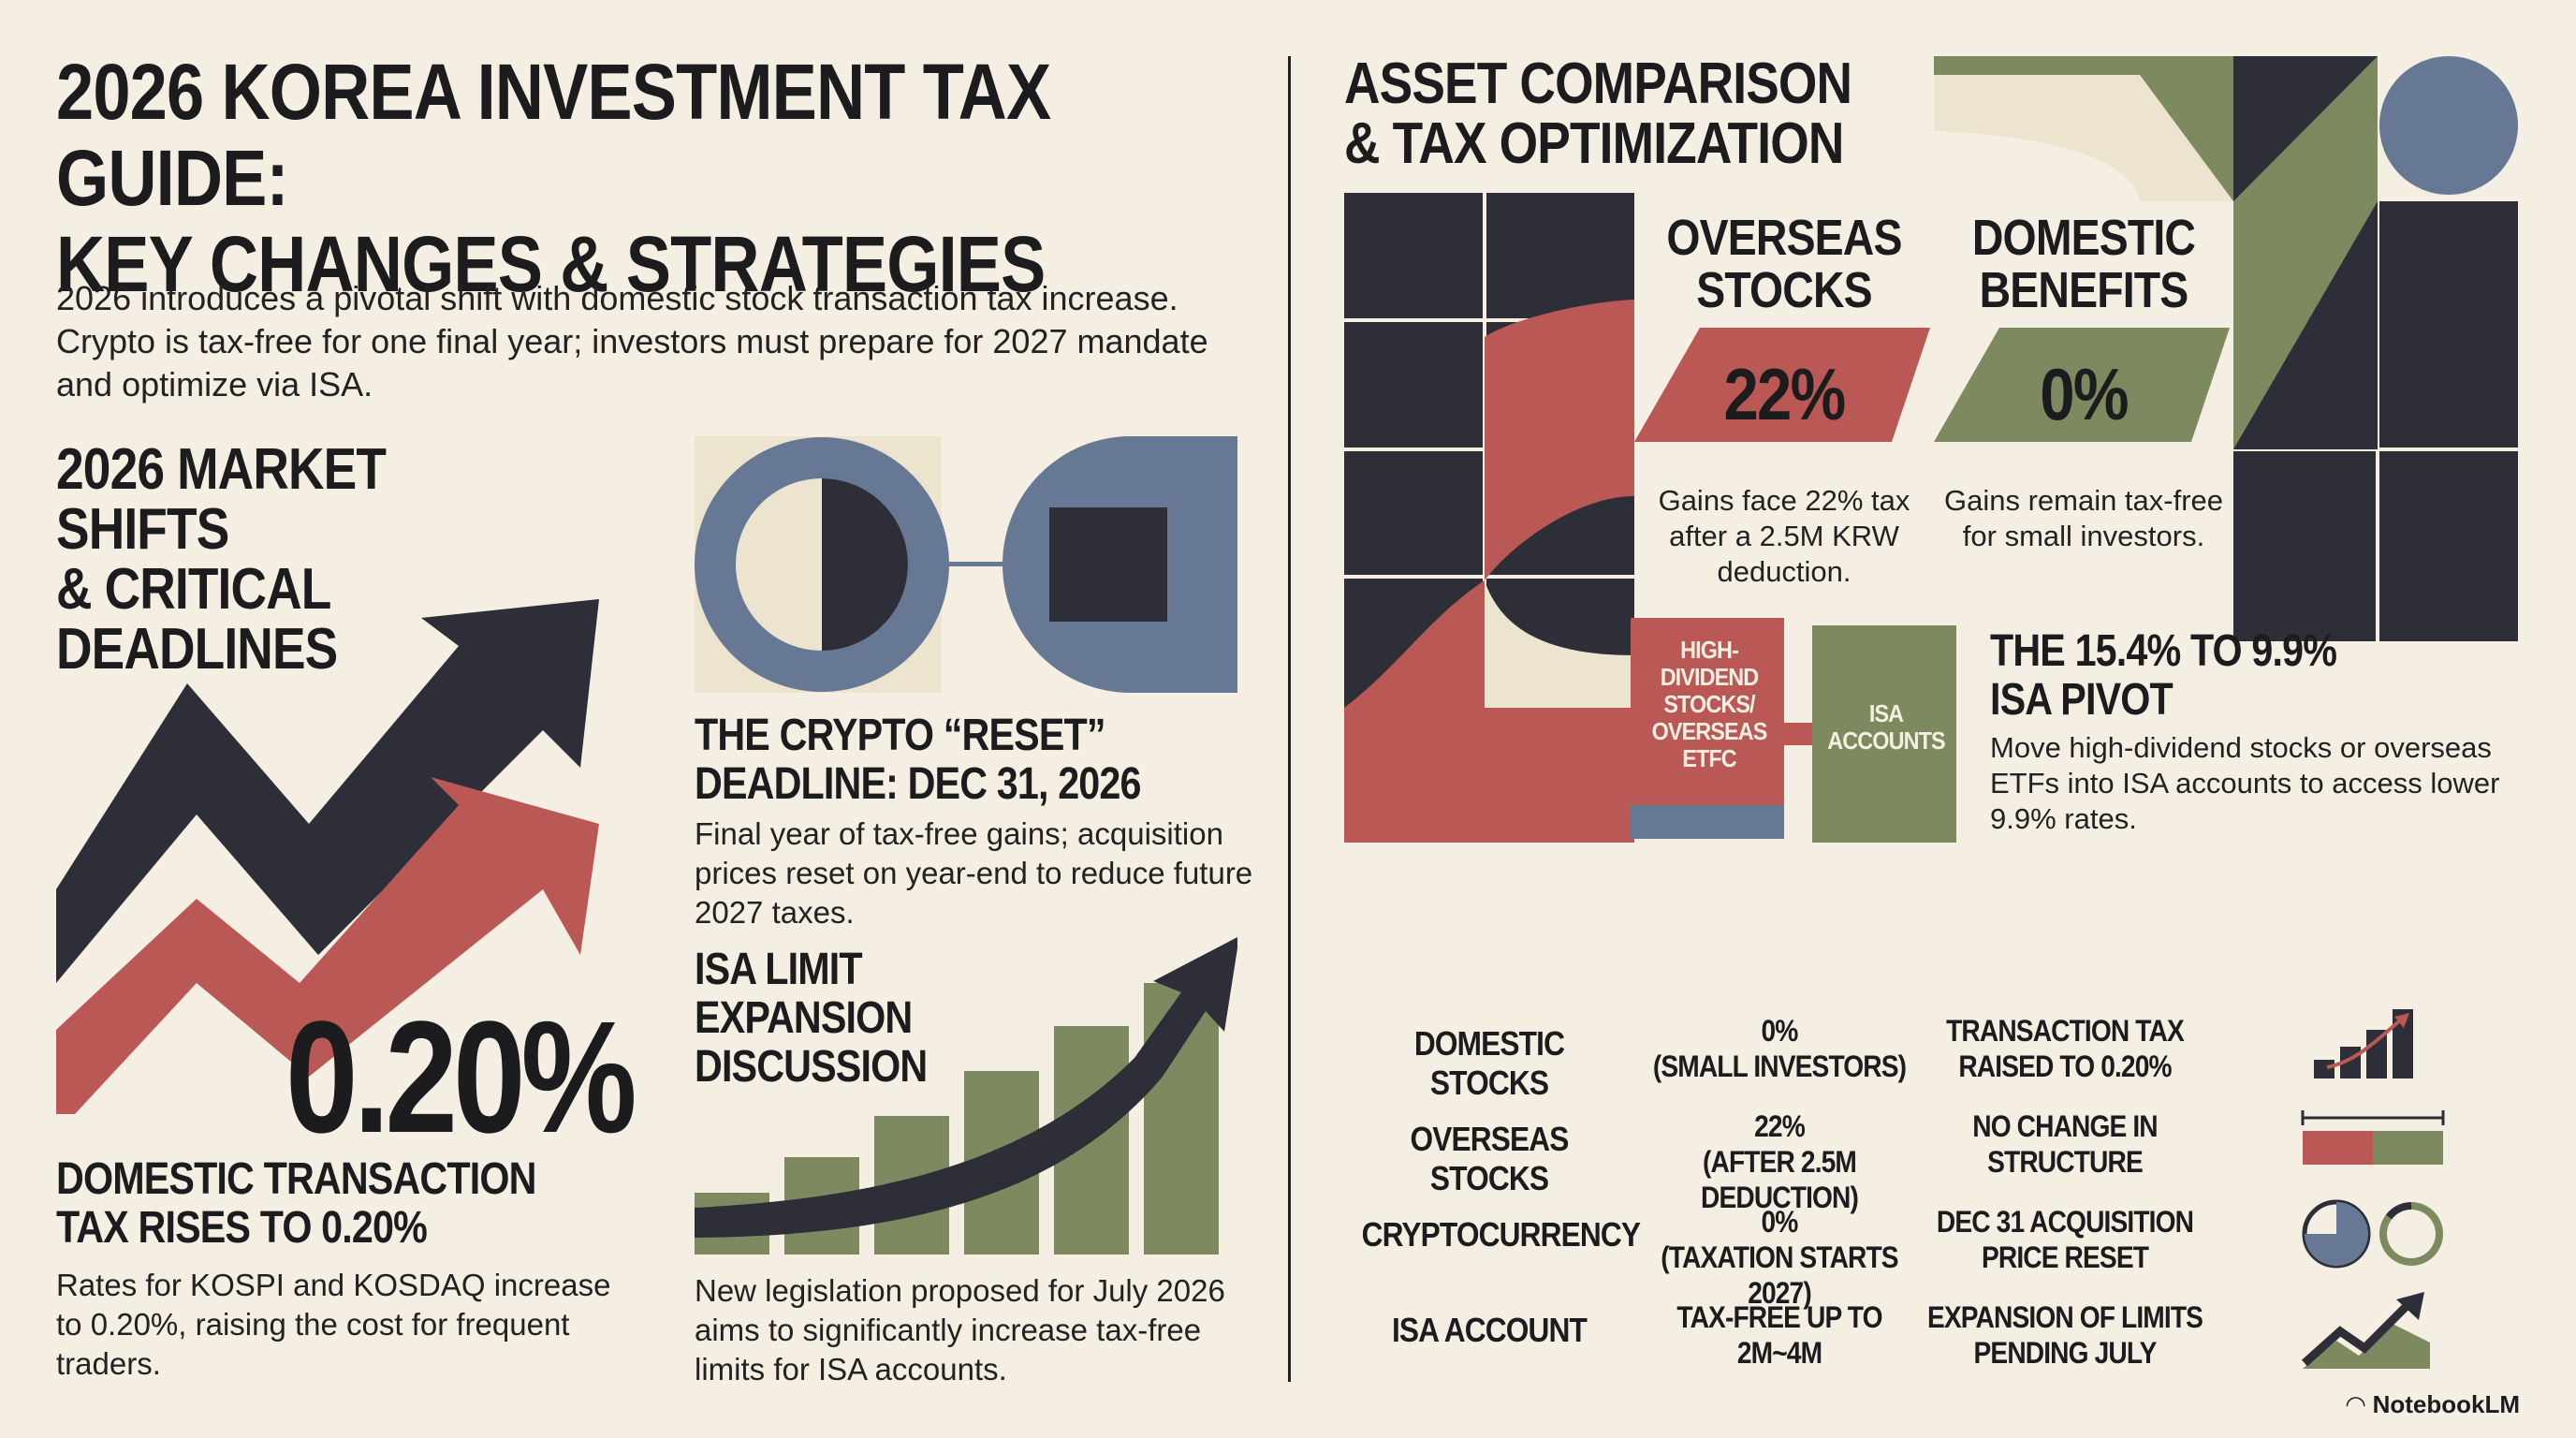 This screenshot has height=1438, width=2576. What do you see at coordinates (1780, 1161) in the screenshot?
I see `table-row-rate: 22% (AFTER 2.5M DEDUCTION)` at bounding box center [1780, 1161].